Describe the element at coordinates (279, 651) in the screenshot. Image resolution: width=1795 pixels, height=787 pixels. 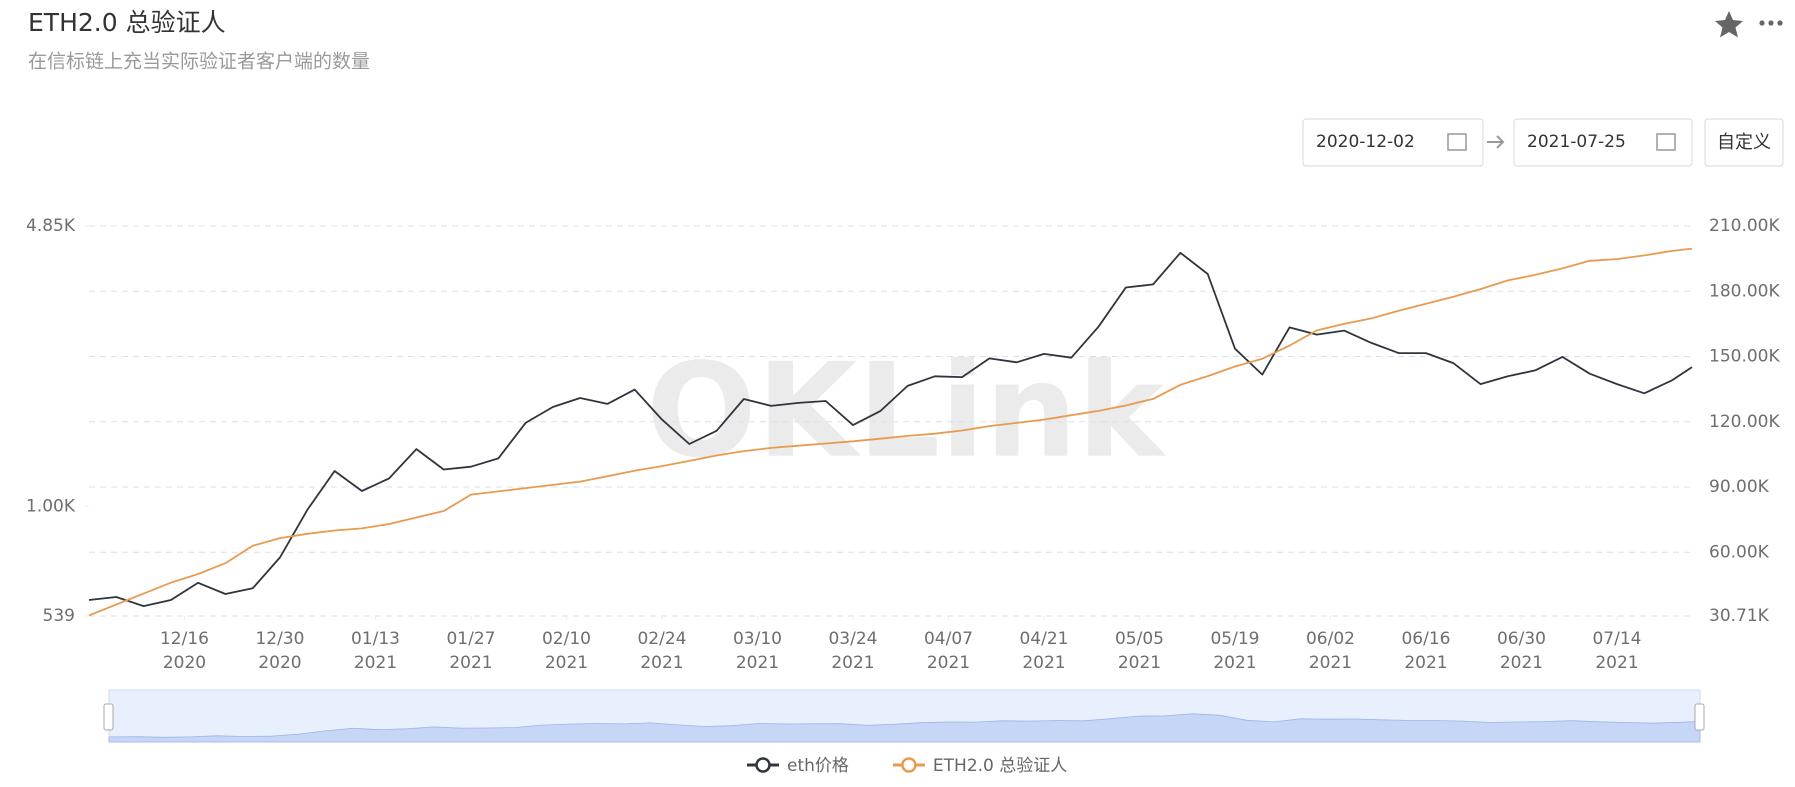
I see `x-tick-label: 12/30 2020` at that location.